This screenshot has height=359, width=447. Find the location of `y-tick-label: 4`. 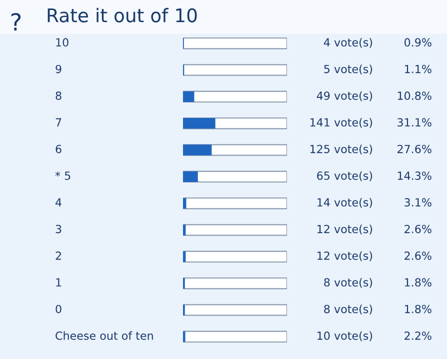

y-tick-label: 4 is located at coordinates (59, 202).